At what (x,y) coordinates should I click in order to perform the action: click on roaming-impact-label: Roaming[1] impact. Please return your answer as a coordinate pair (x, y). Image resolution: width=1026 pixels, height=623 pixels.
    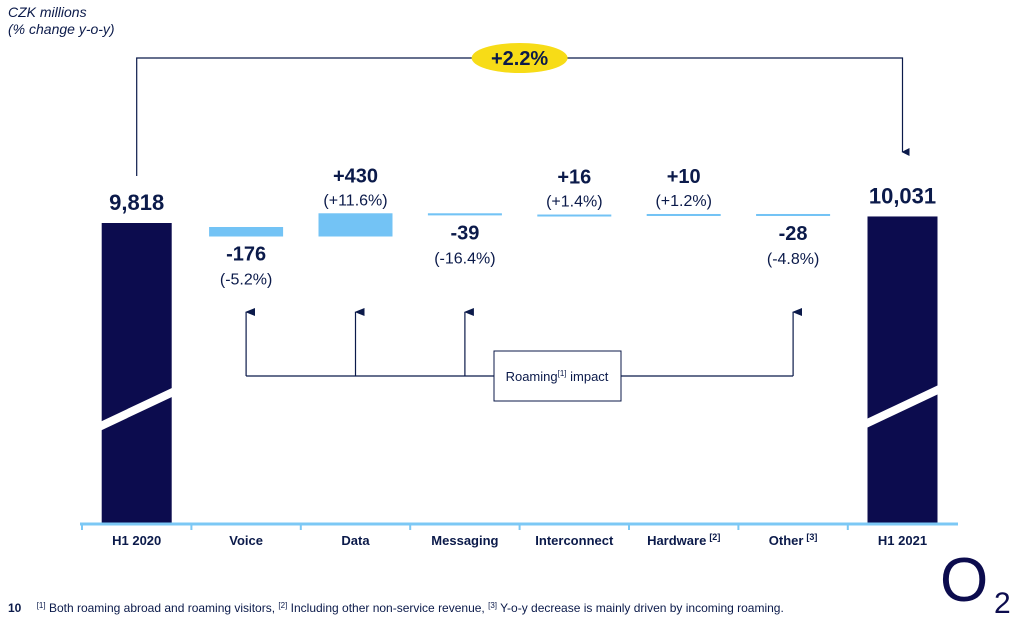
    Looking at the image, I should click on (557, 376).